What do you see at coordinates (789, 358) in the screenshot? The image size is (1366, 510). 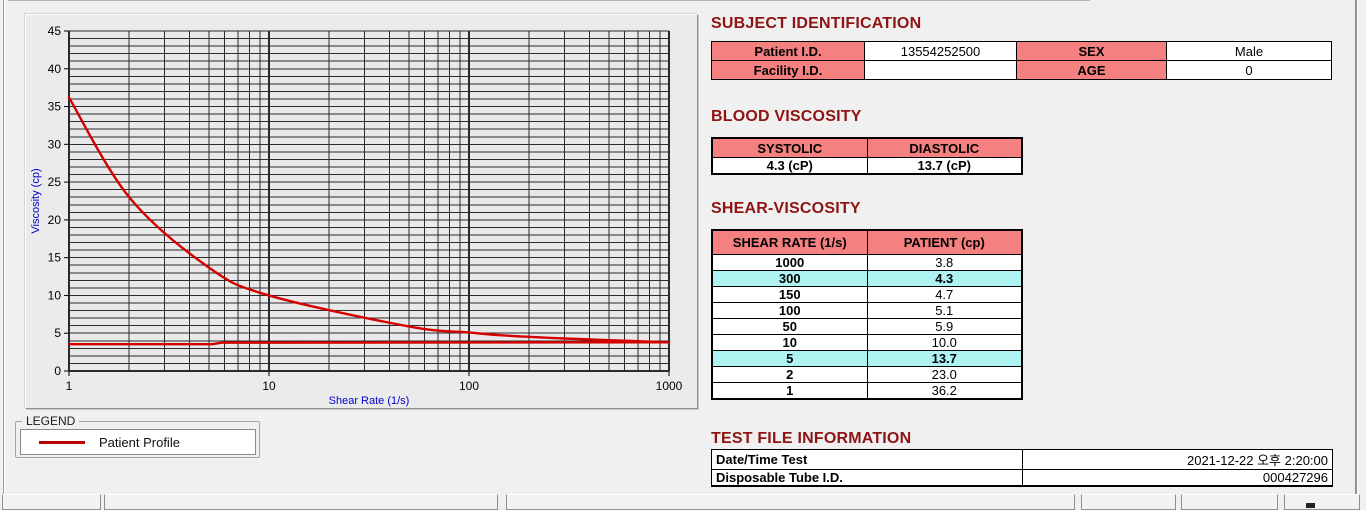 I see `shear-rate-cell: 5` at bounding box center [789, 358].